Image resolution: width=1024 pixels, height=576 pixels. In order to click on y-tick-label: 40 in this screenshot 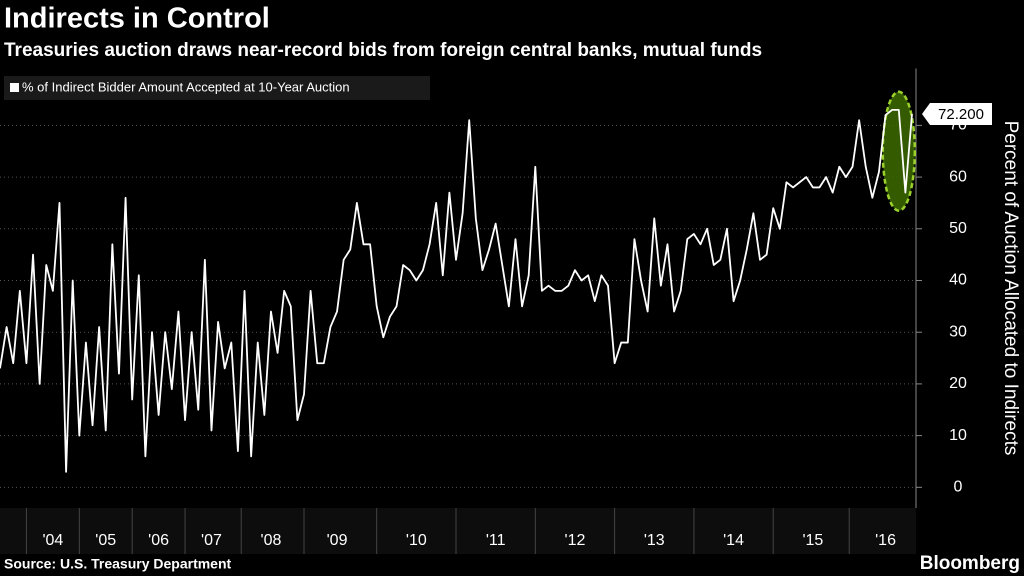, I will do `click(958, 280)`.